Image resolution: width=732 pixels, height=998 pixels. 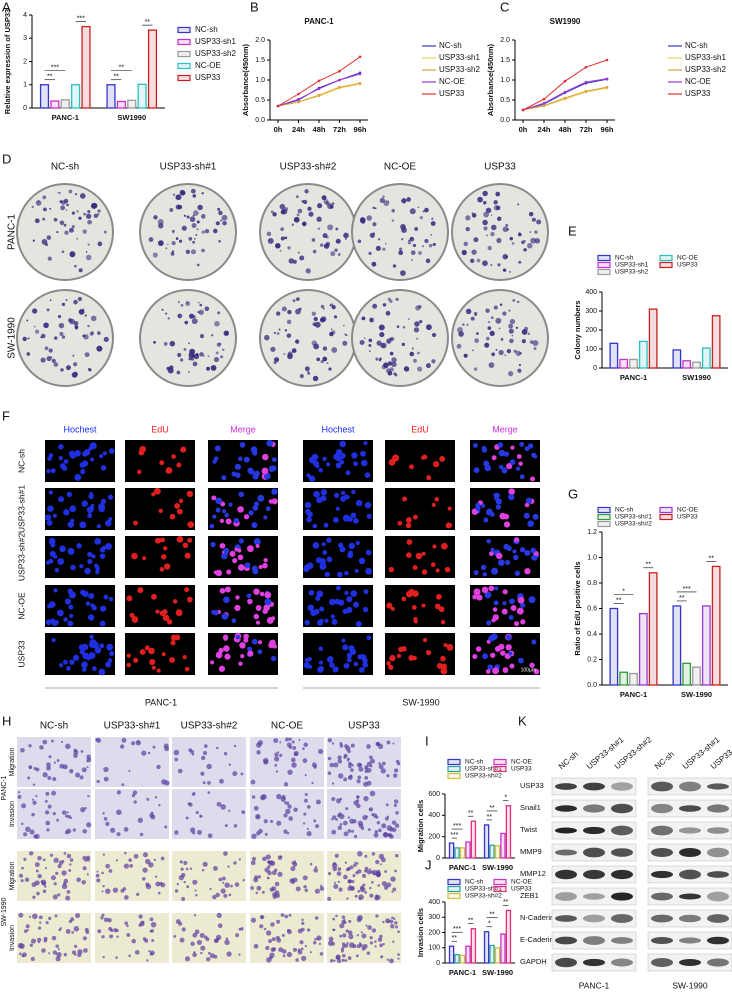 What do you see at coordinates (505, 429) in the screenshot?
I see `stain-label: Merge` at bounding box center [505, 429].